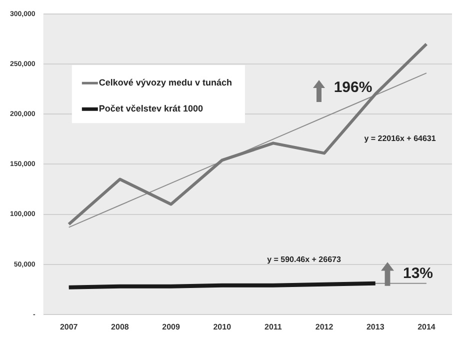 The height and width of the screenshot is (344, 472). What do you see at coordinates (375, 327) in the screenshot?
I see `x-tick-label: 2013` at bounding box center [375, 327].